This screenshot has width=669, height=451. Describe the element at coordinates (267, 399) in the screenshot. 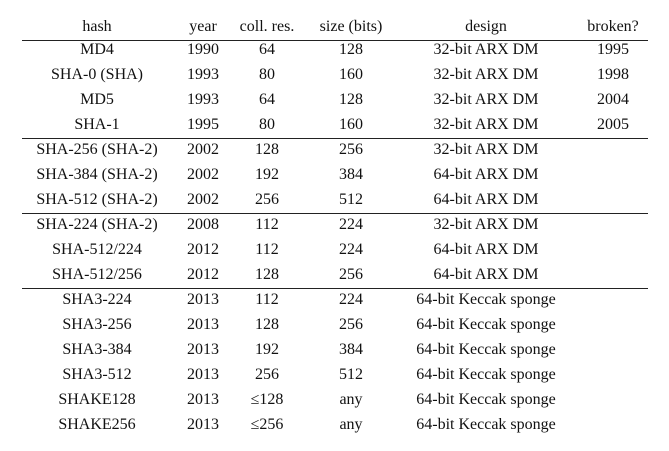

I see `table-cell: ≤128` at that location.